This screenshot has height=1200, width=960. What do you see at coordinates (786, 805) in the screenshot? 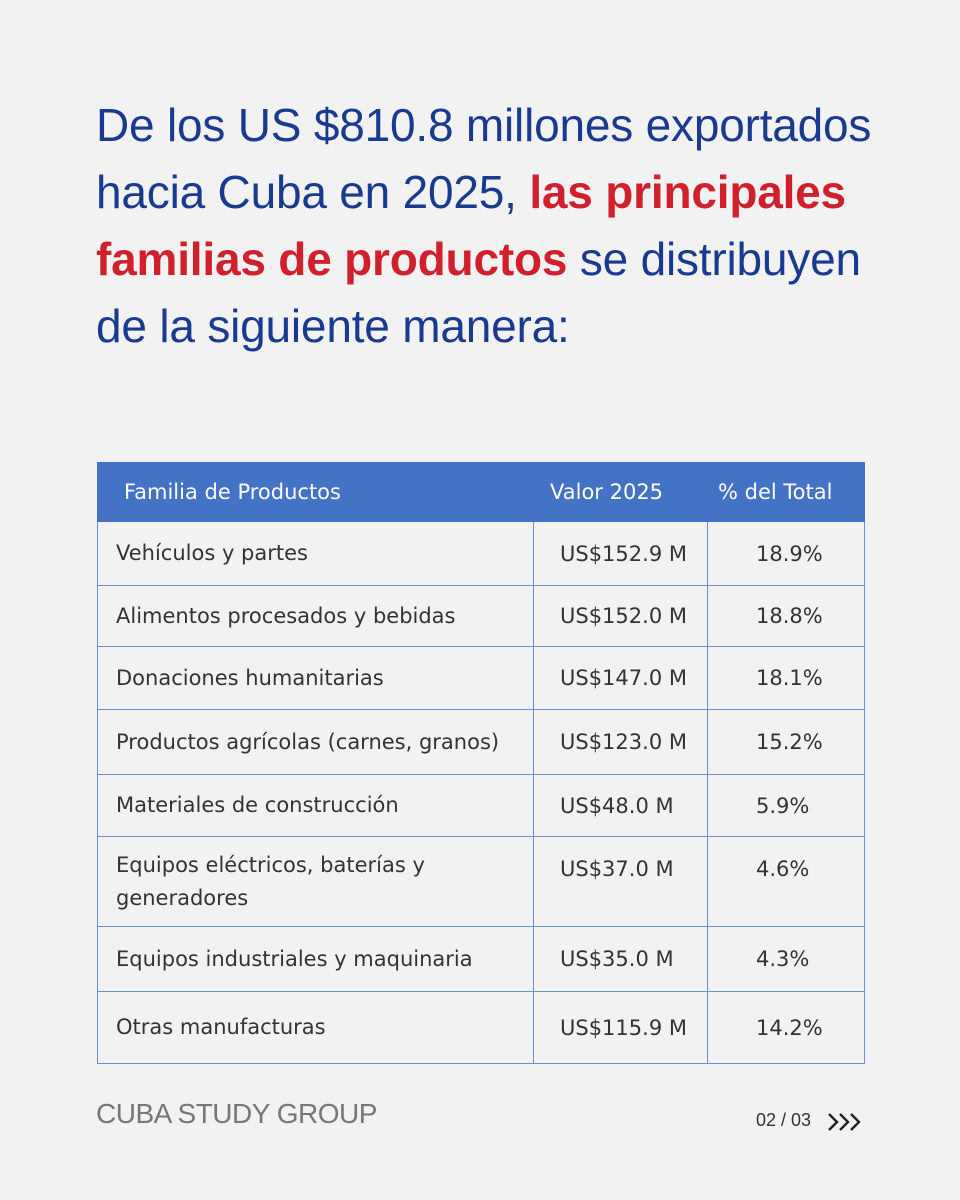
I see `row-percent: 5.9%` at bounding box center [786, 805].